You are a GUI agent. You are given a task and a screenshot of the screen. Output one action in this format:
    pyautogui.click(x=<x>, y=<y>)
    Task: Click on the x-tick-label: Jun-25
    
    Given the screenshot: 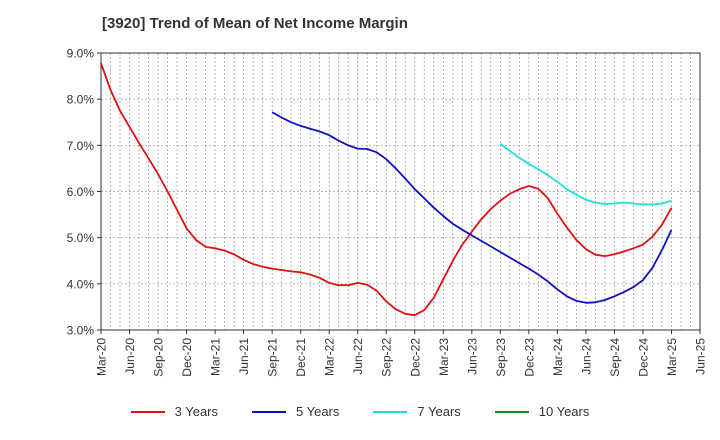 What is the action you would take?
    pyautogui.click(x=701, y=356)
    